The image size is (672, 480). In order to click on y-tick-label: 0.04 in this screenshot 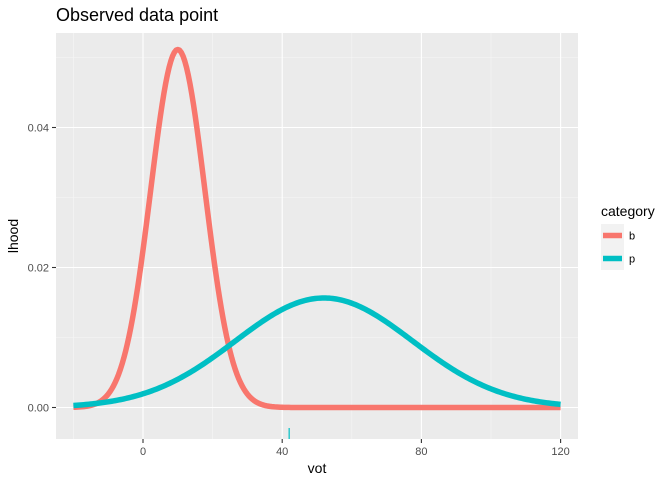, I will do `click(38, 129)`.